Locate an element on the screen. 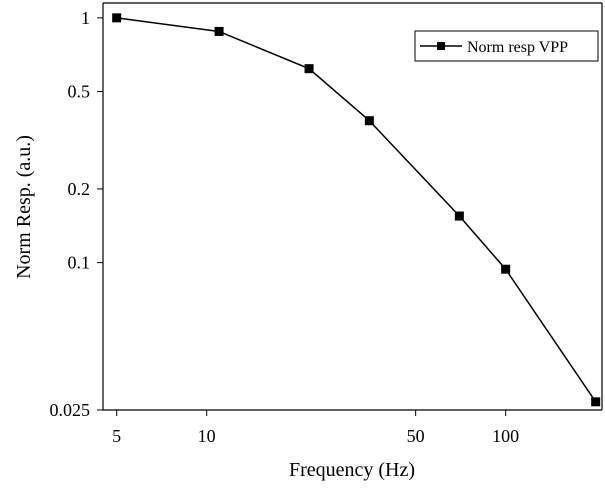  x-tick-label: 100 is located at coordinates (505, 436).